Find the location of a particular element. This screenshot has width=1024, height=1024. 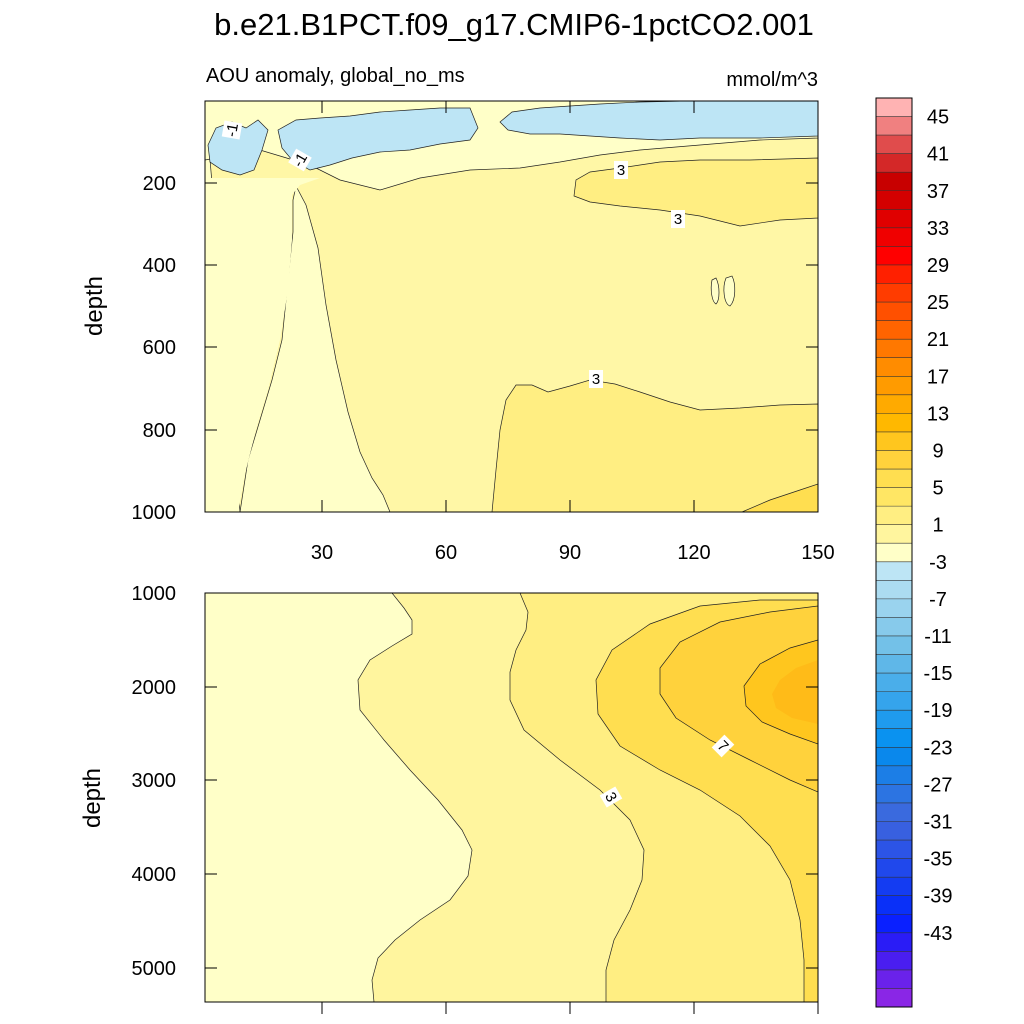

colorbar-label: 21 is located at coordinates (938, 340).